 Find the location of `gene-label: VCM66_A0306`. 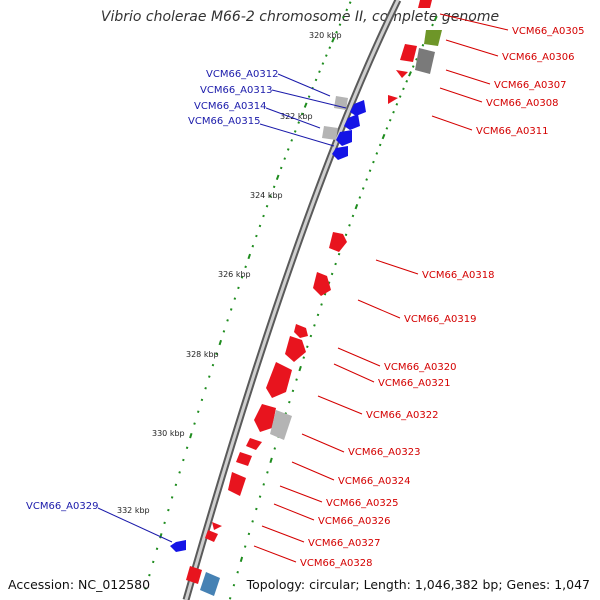

gene-label: VCM66_A0306 is located at coordinates (538, 57).